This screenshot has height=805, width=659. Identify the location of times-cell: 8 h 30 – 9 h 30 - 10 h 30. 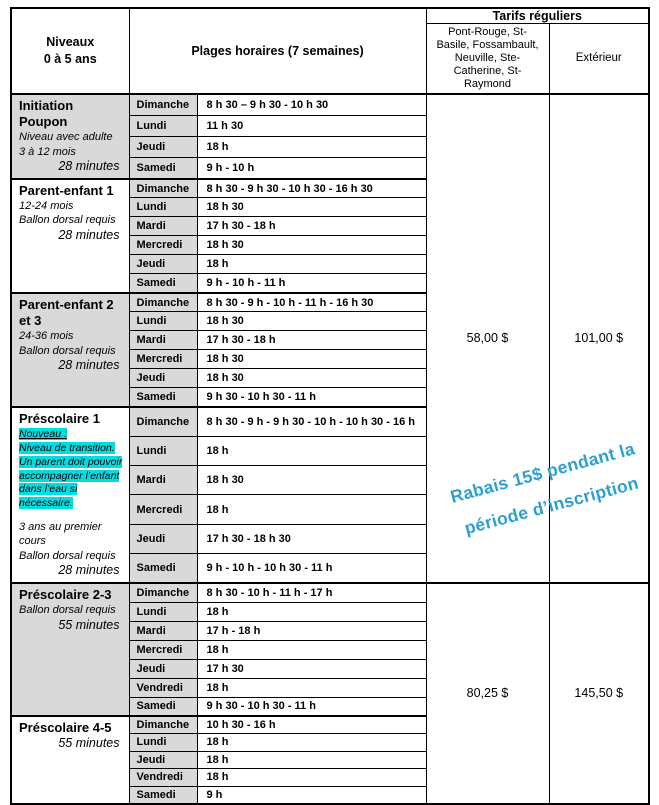
(311, 104).